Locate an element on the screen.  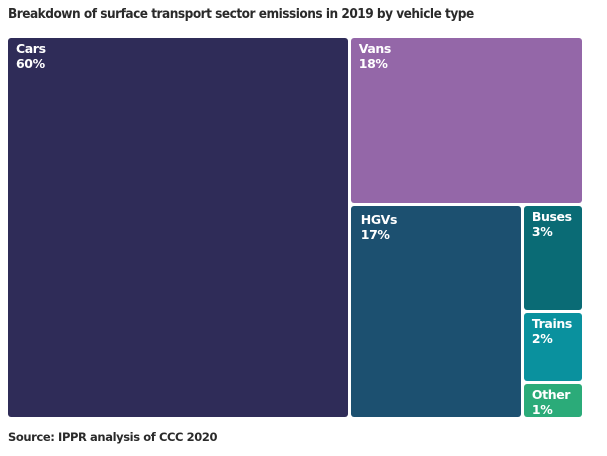
tile-label: Trains 2% is located at coordinates (552, 331).